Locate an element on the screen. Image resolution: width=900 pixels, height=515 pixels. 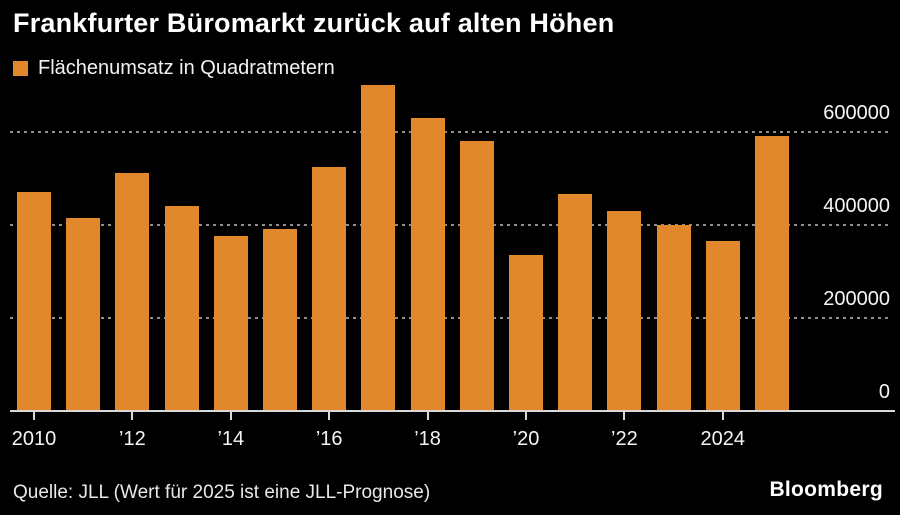
bar-2015 is located at coordinates (280, 320).